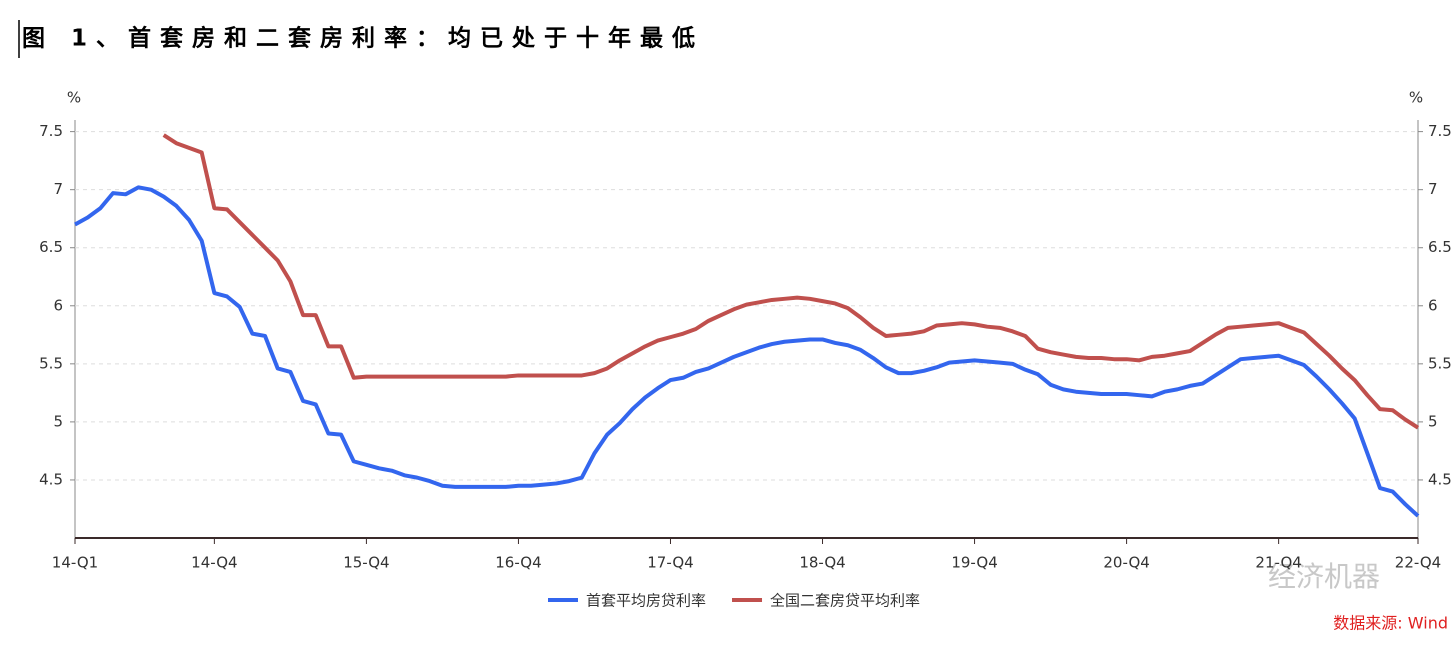 This screenshot has width=1456, height=648. Describe the element at coordinates (974, 563) in the screenshot. I see `x-tick-label: 19-Q4` at that location.